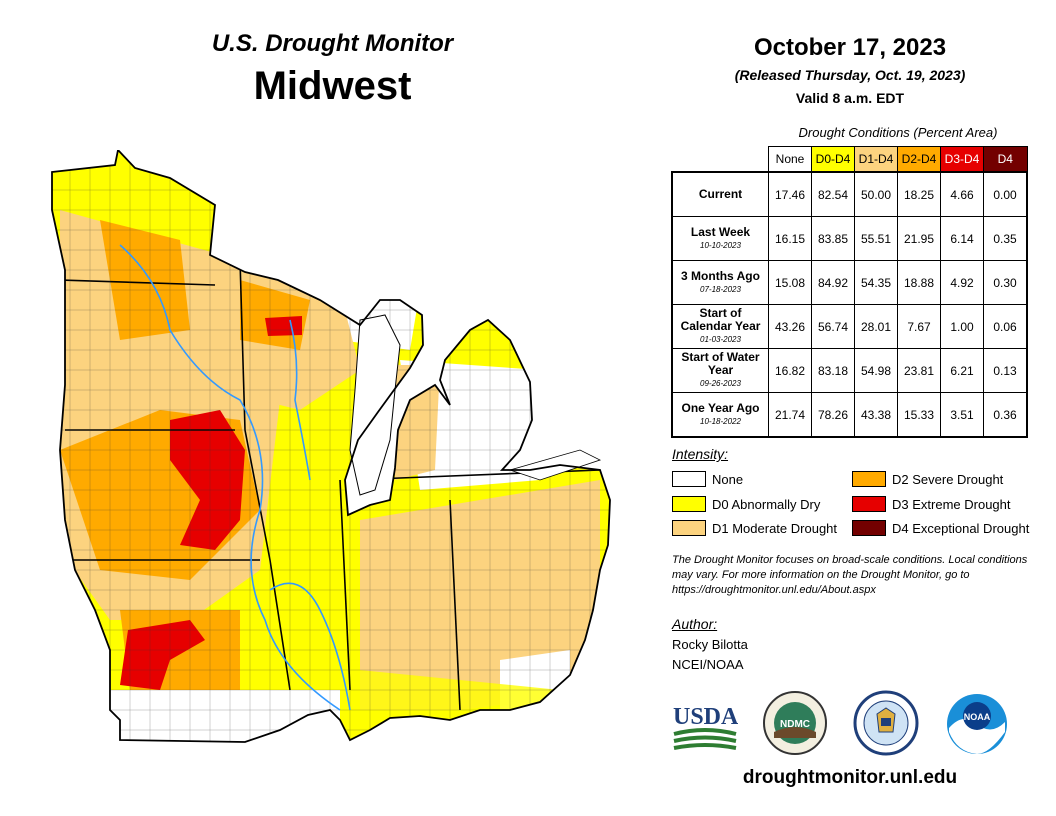 The image size is (1056, 816). What do you see at coordinates (720, 231) in the screenshot?
I see `row-label-text: Last Week` at bounding box center [720, 231].